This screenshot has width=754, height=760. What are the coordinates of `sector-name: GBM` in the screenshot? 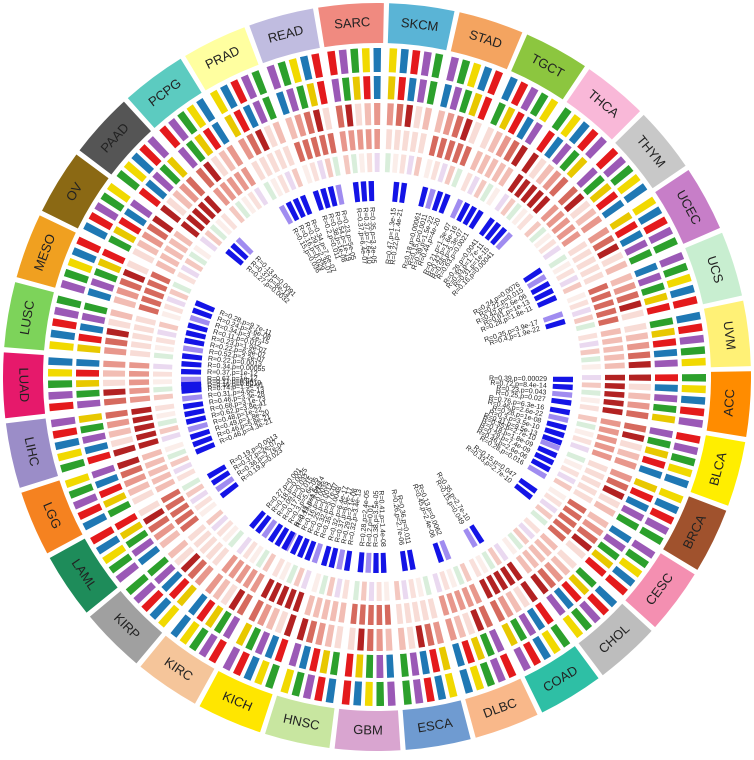 It's located at (368, 730).